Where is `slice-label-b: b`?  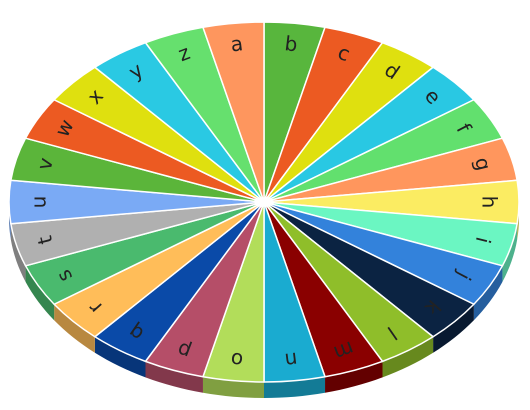 slice-label-b: b is located at coordinates (291, 43).